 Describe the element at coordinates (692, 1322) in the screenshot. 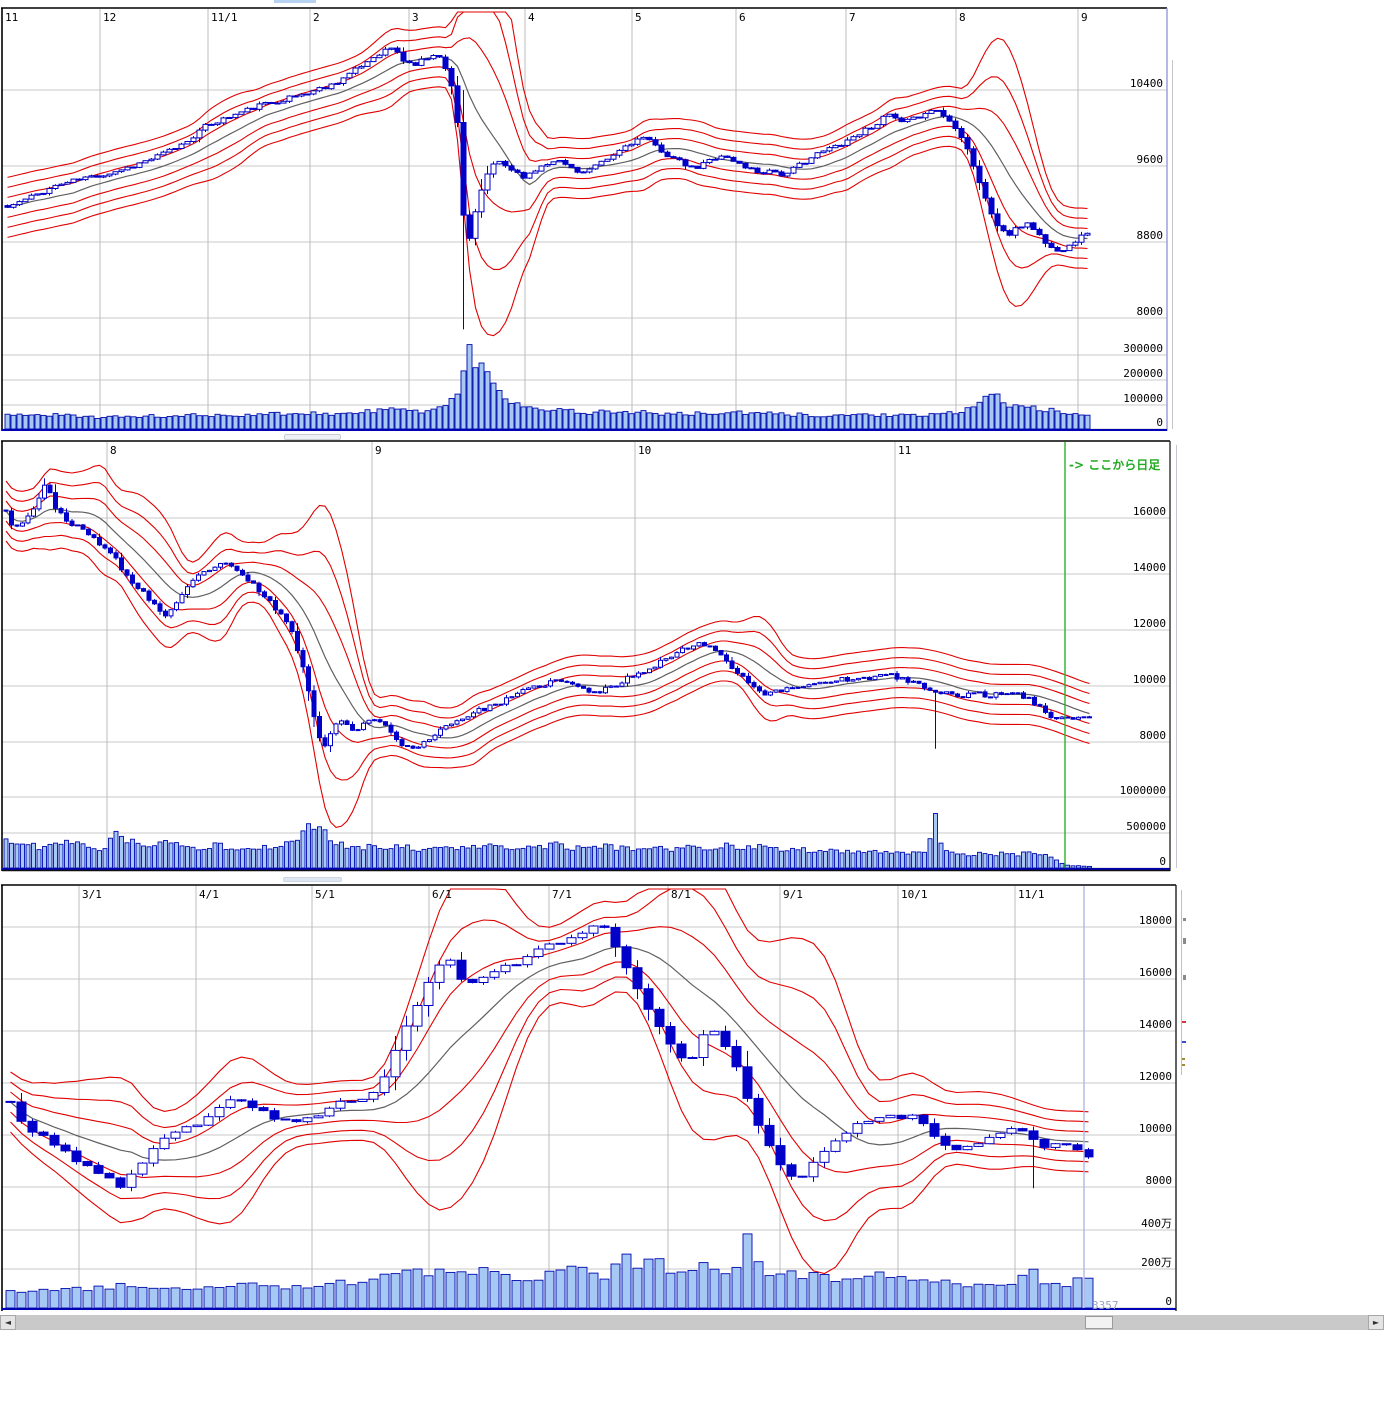

I see `horizontal-scrollbar: ◄ ►` at that location.